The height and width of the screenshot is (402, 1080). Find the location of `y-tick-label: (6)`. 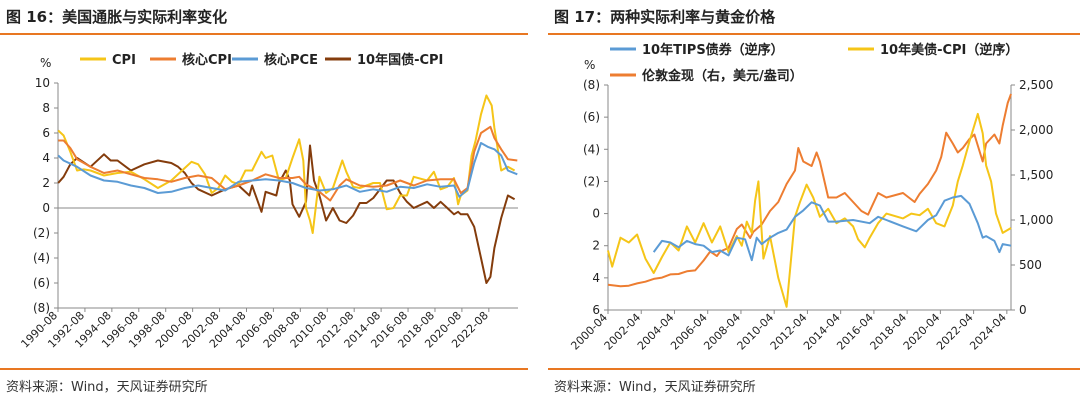

y-tick-label: (6) is located at coordinates (41, 283).